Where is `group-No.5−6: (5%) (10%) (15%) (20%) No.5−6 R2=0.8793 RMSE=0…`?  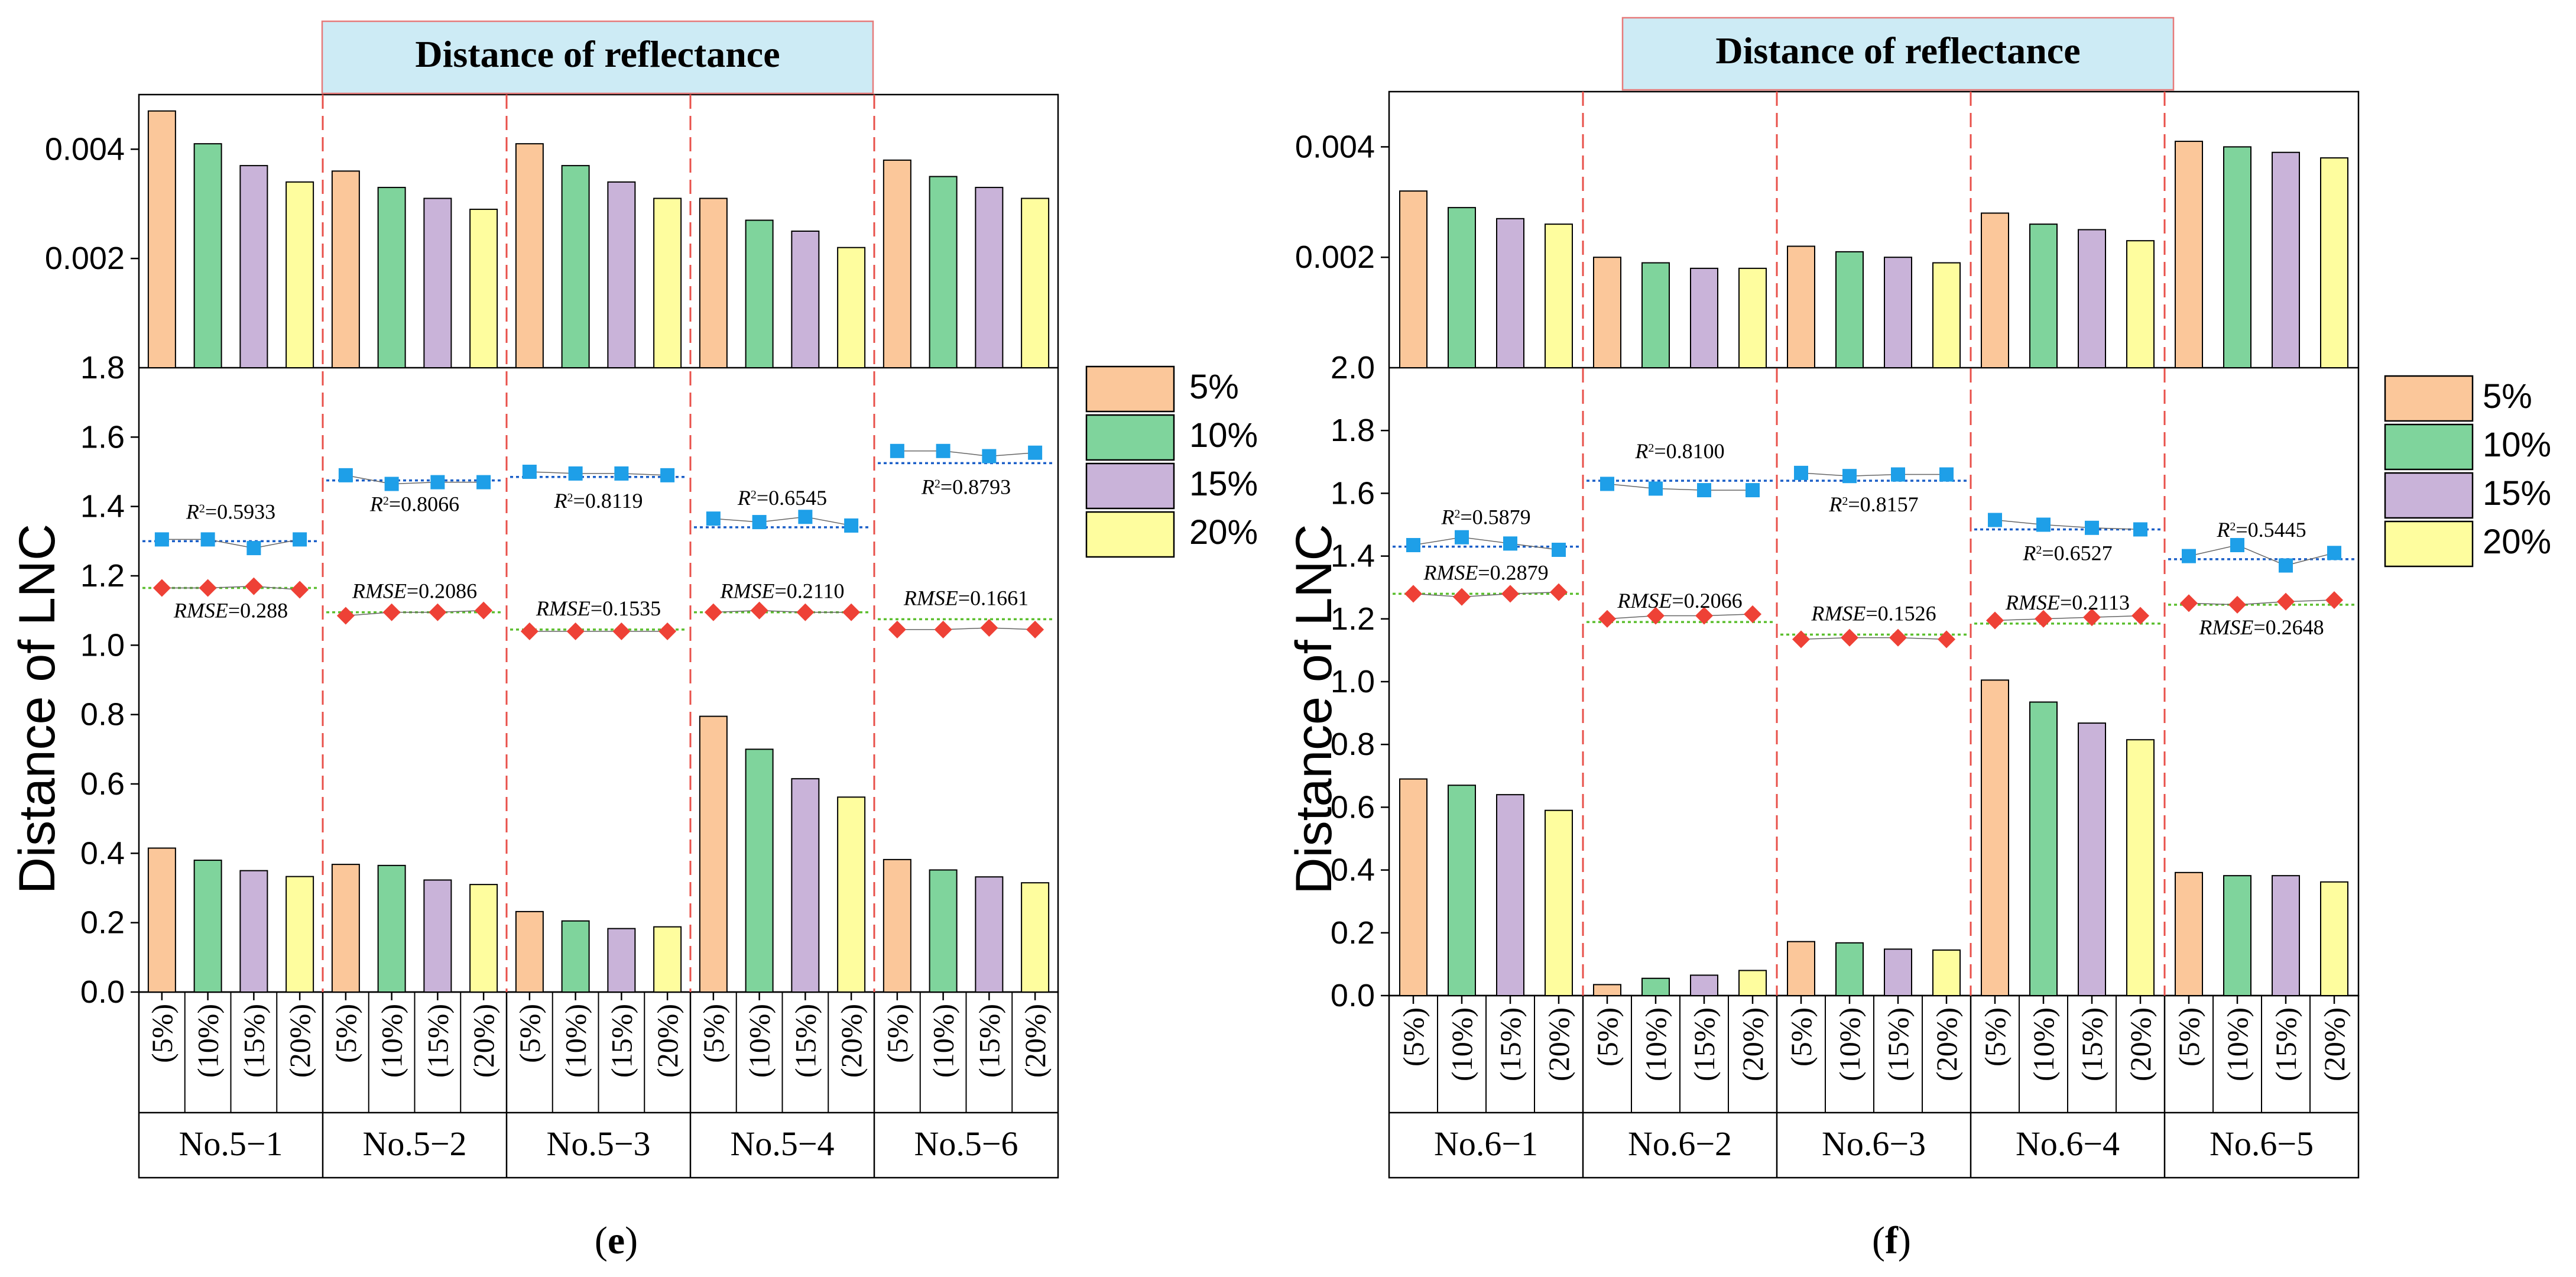 group-No.5−6: (5%) (10%) (15%) (20%) No.5−6 R2=0.8793 RMSE=0… is located at coordinates (966, 661).